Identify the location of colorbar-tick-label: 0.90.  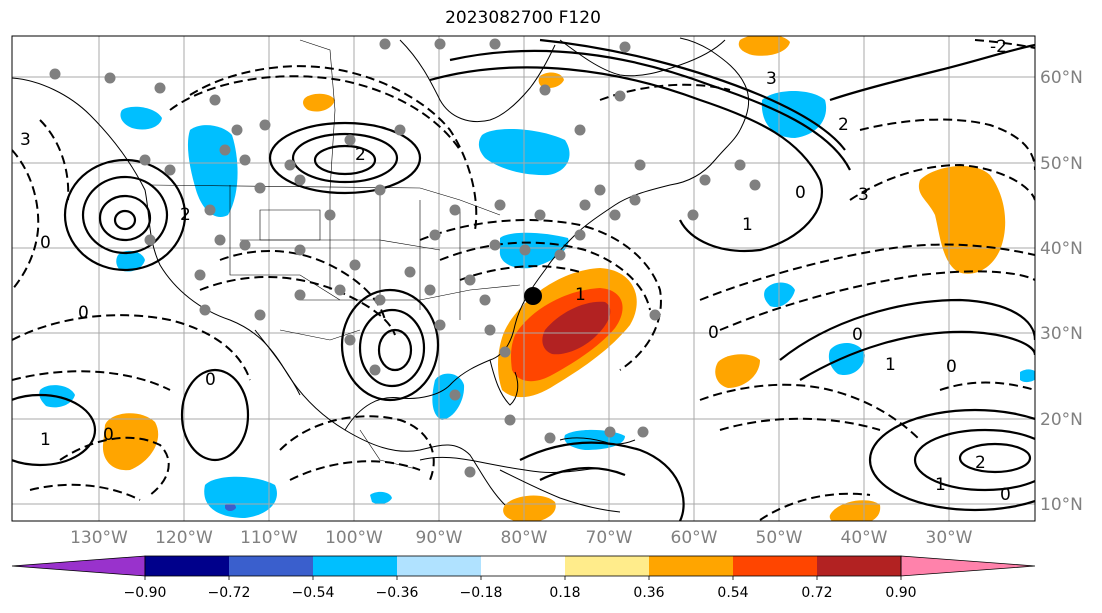
(900, 593).